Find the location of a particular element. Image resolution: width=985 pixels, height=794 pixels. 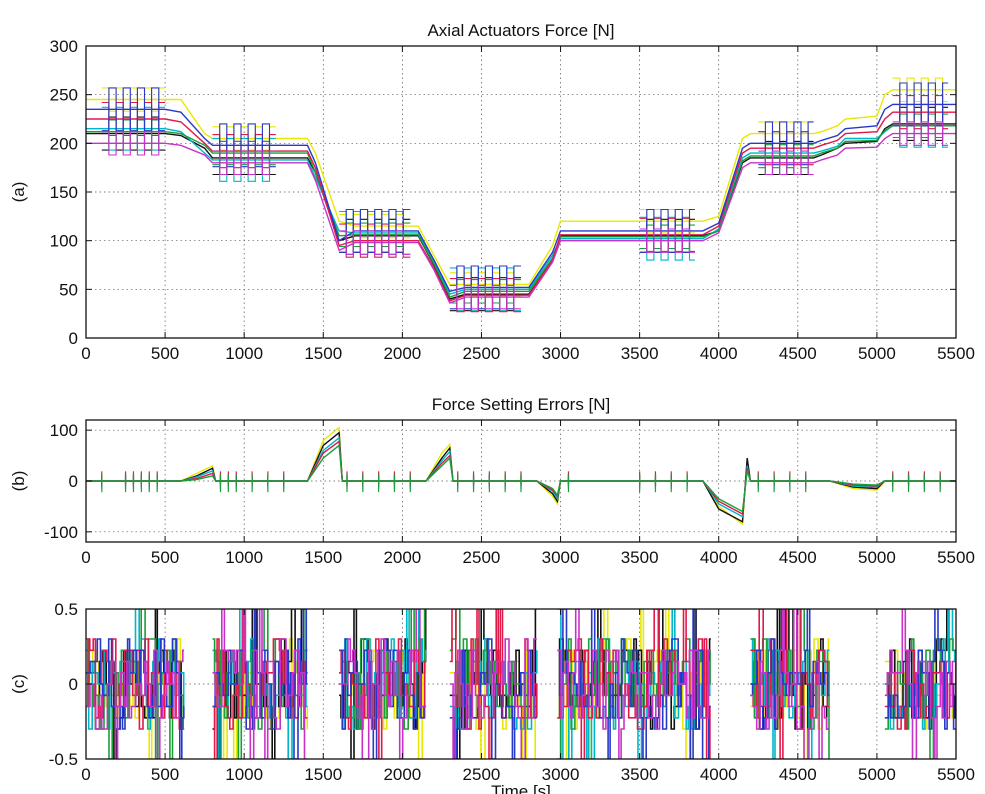

panel-b-title: Force Setting Errors [N] is located at coordinates (521, 404).